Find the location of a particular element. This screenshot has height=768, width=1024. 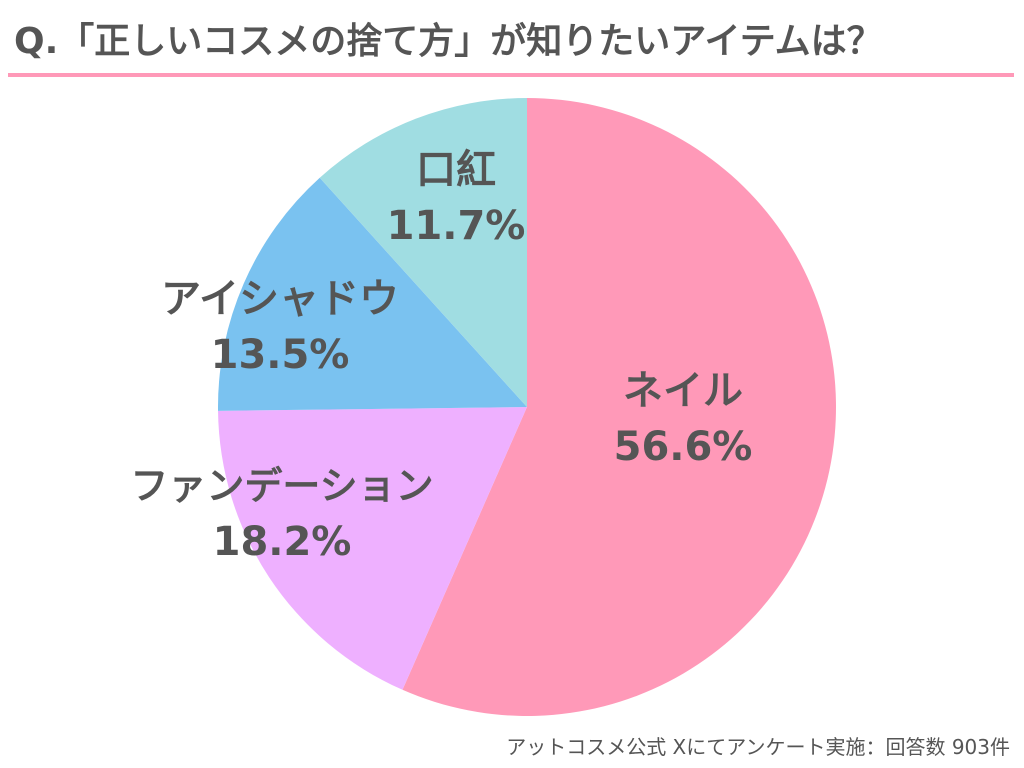

slice-label: ネイル is located at coordinates (683, 391).